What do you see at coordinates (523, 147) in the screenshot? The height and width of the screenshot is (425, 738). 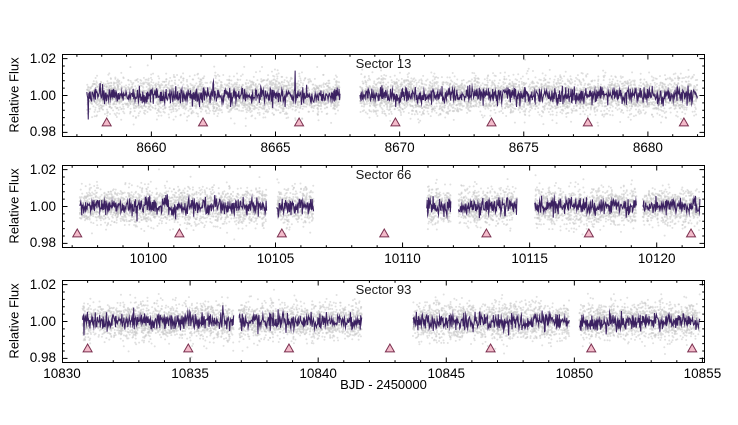 I see `x-tick-label: 8675` at bounding box center [523, 147].